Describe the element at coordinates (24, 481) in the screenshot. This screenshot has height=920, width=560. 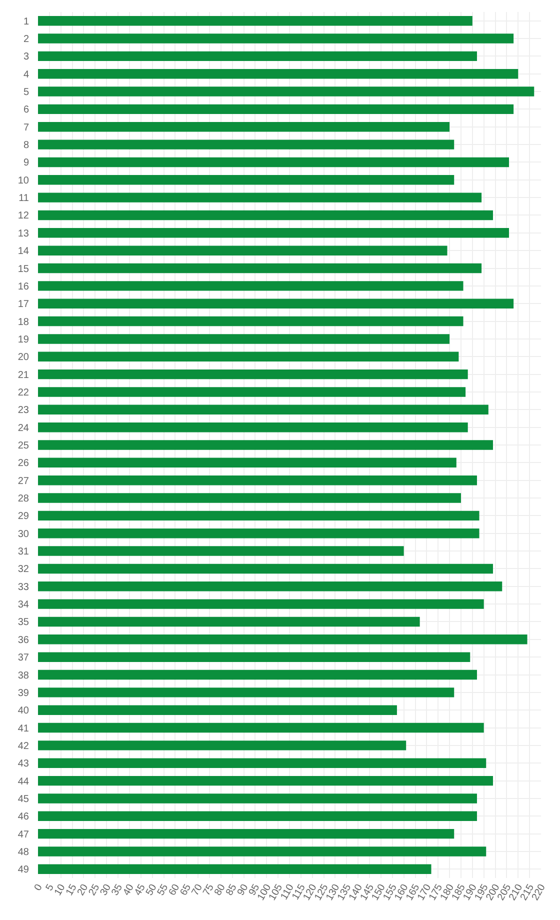
I see `y-tick-label: 27` at that location.